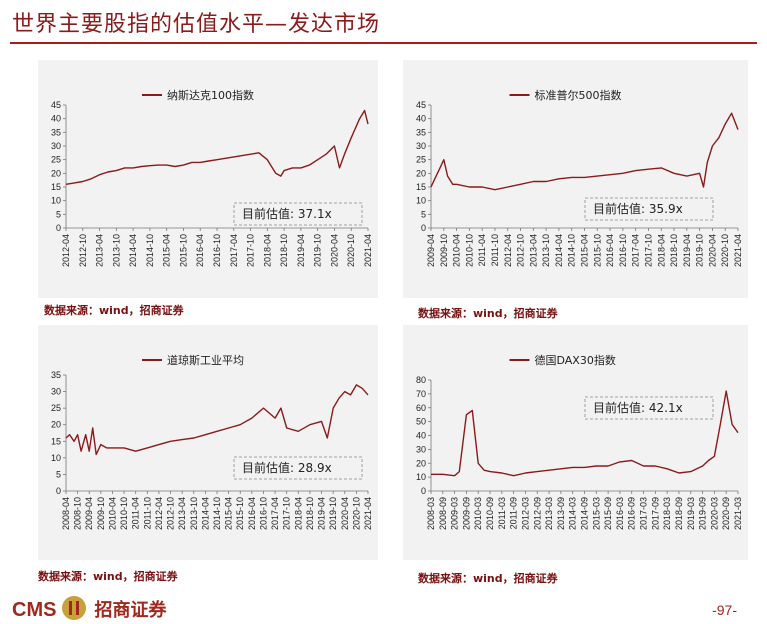 The height and width of the screenshot is (624, 767). I want to click on y-tick-label: 70, so click(421, 394).